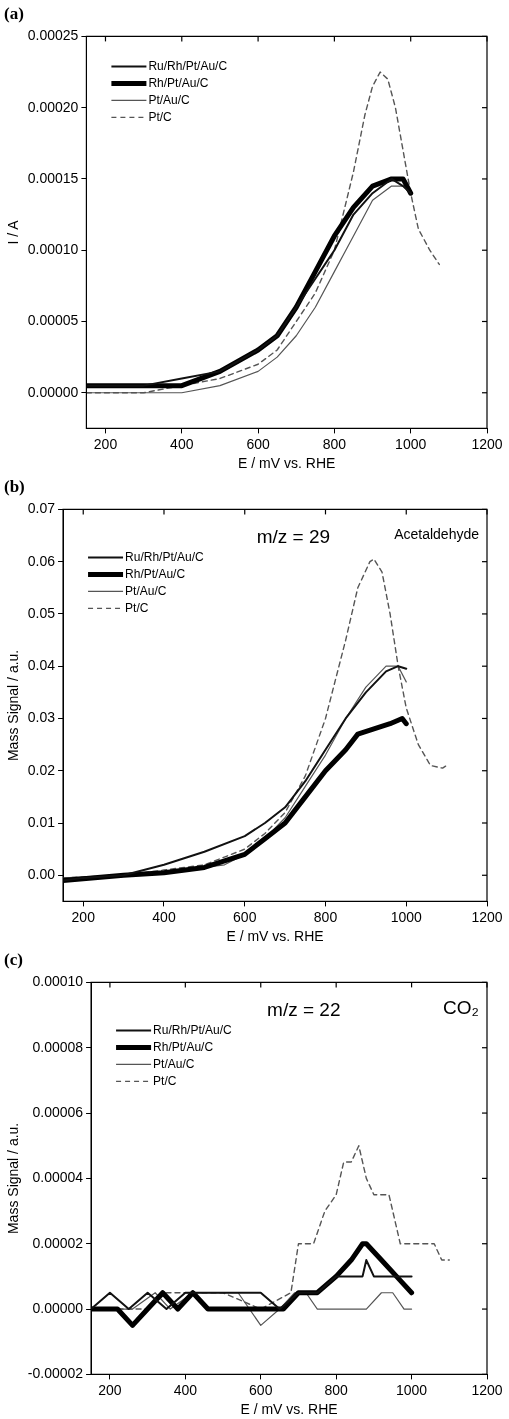 The height and width of the screenshot is (1419, 509). What do you see at coordinates (41, 665) in the screenshot?
I see `y-tick-label: 0.04` at bounding box center [41, 665].